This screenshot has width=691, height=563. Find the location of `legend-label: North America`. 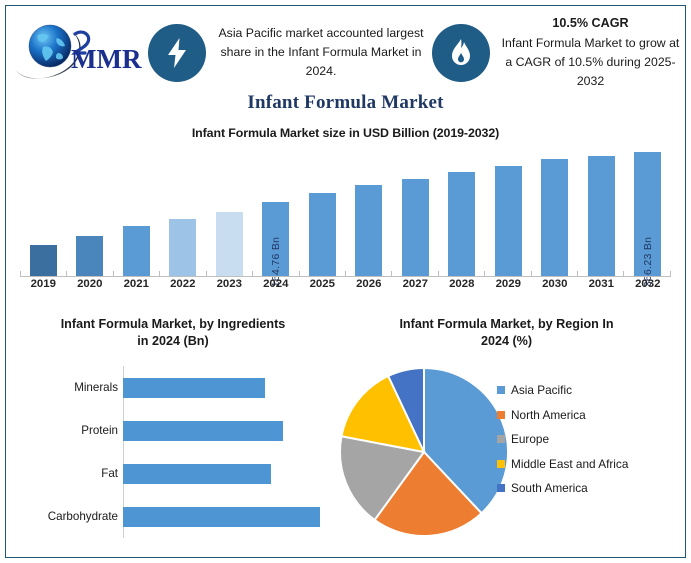

legend-label: North America is located at coordinates (548, 414).